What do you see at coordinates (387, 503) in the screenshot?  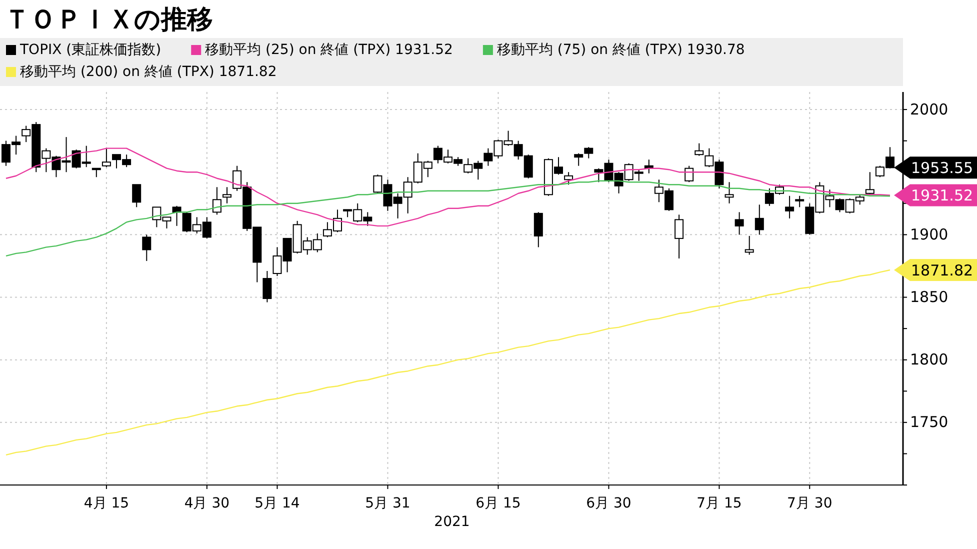 I see `x-tick-label: 5月 31` at bounding box center [387, 503].